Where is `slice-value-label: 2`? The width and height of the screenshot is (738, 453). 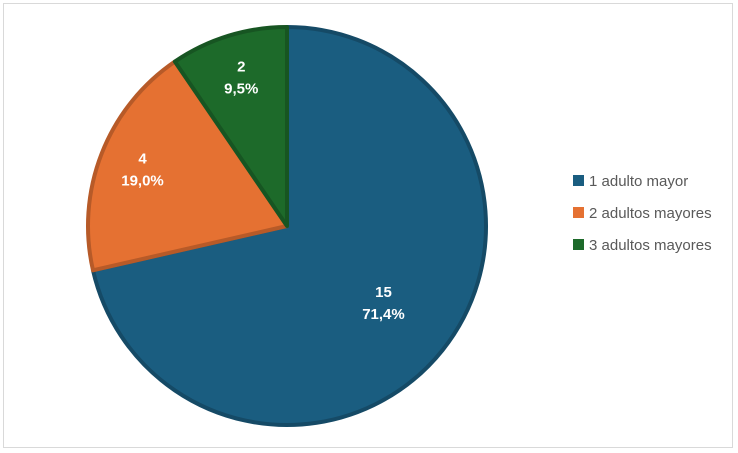
slice-value-label: 2 is located at coordinates (241, 67).